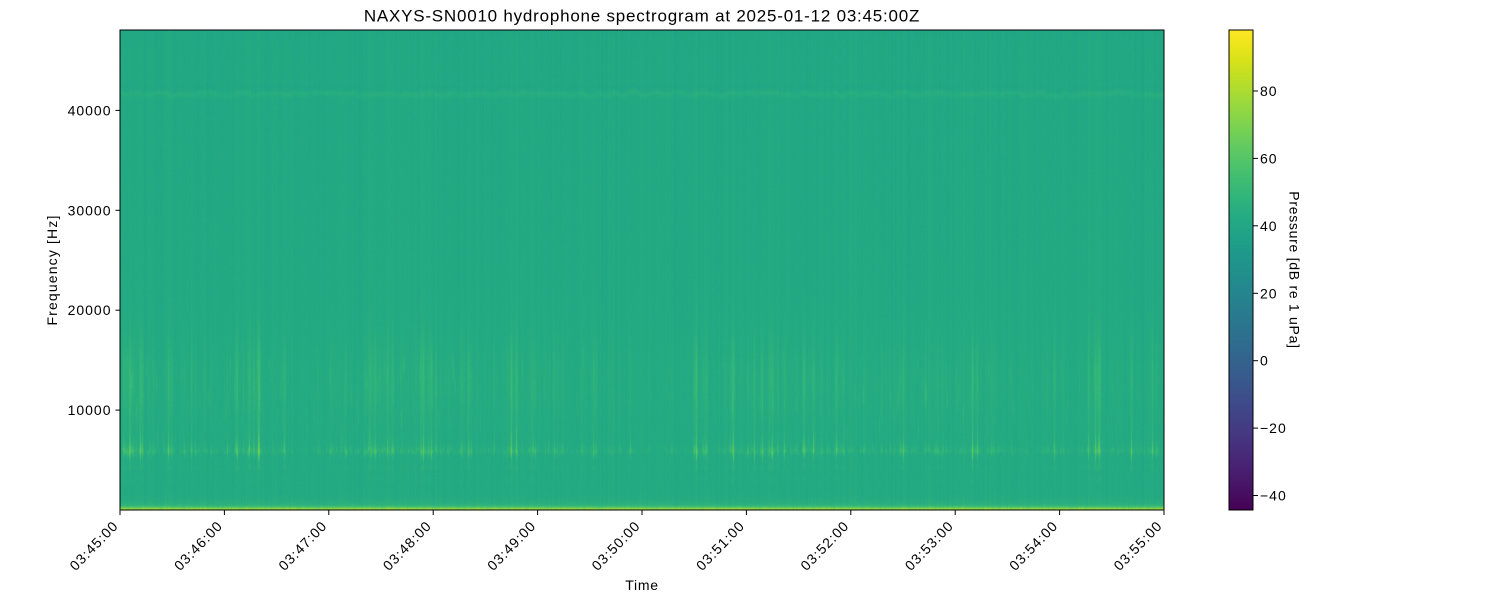 This screenshot has width=1500, height=600. What do you see at coordinates (1033, 545) in the screenshot?
I see `svg-text: 03:54:00` at bounding box center [1033, 545].